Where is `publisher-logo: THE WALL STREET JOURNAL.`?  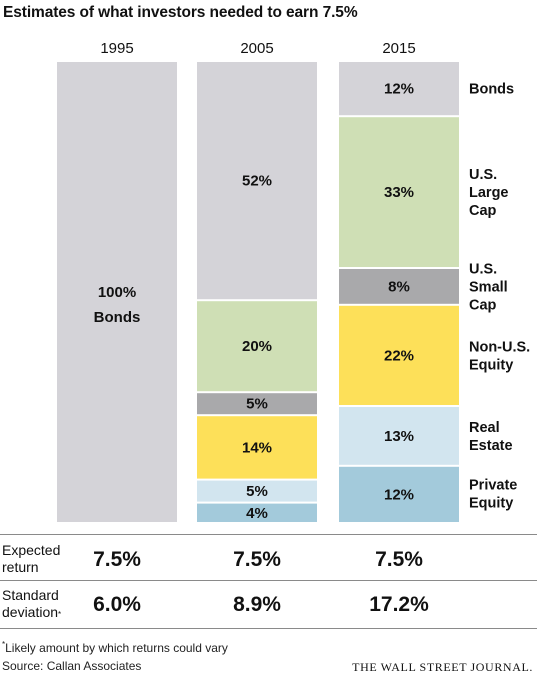 publisher-logo: THE WALL STREET JOURNAL. is located at coordinates (442, 667).